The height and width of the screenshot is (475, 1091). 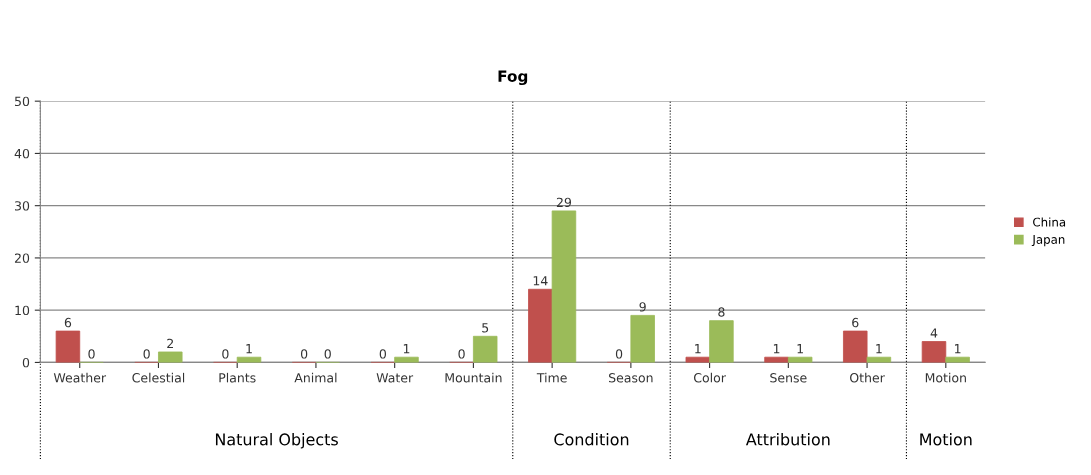 What do you see at coordinates (564, 202) in the screenshot?
I see `data-label: 29` at bounding box center [564, 202].